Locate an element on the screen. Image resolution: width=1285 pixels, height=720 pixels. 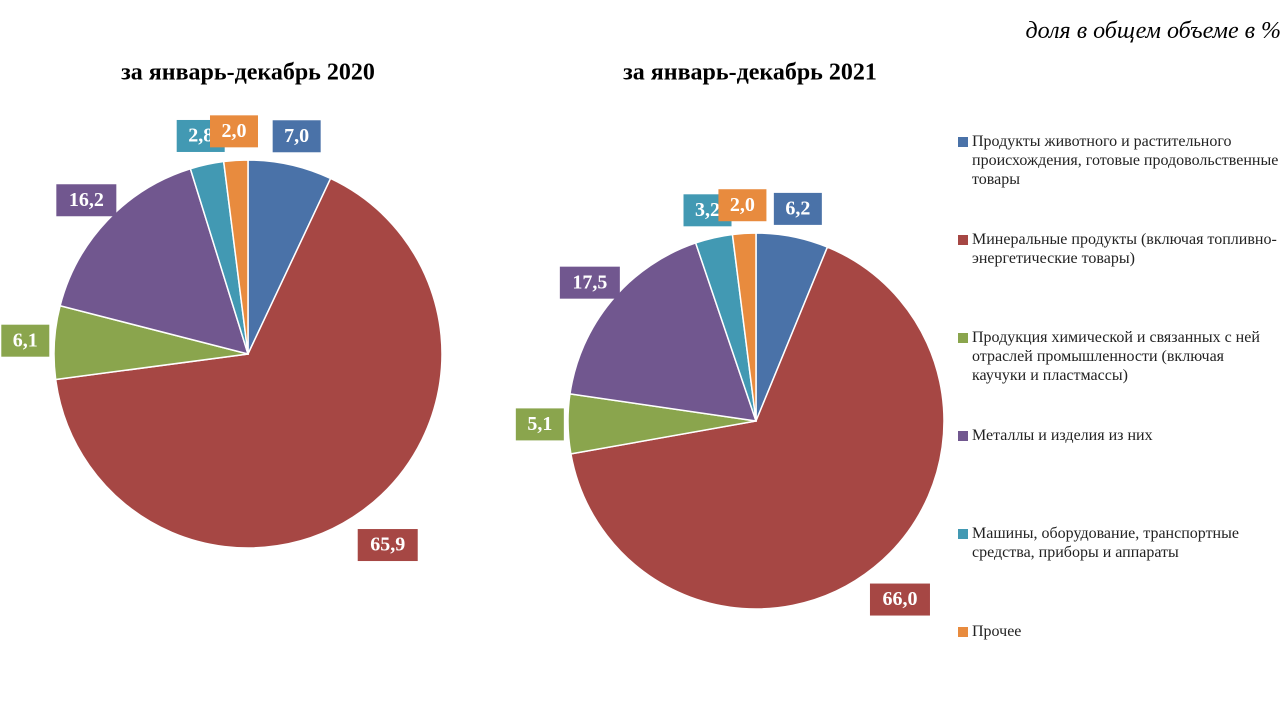
legend-label: Прочее is located at coordinates (997, 631).